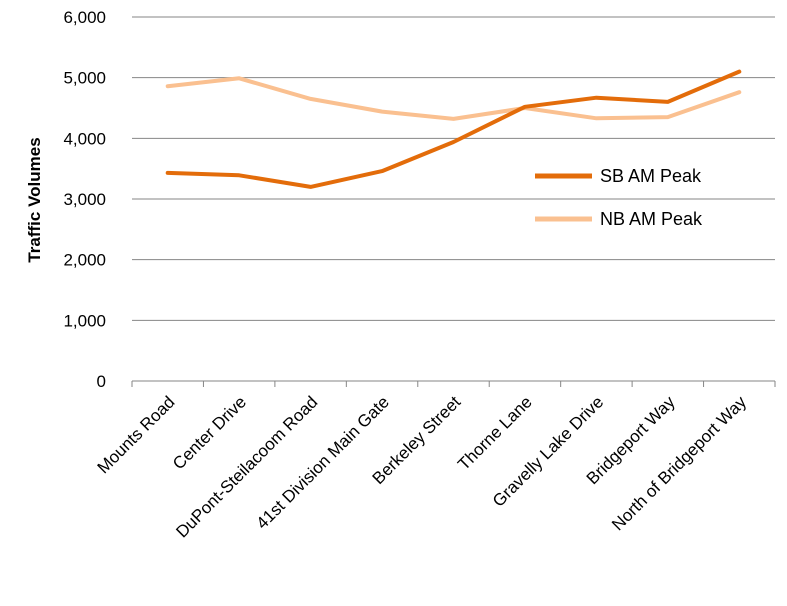 This screenshot has width=787, height=606. I want to click on series-lines, so click(453, 129).